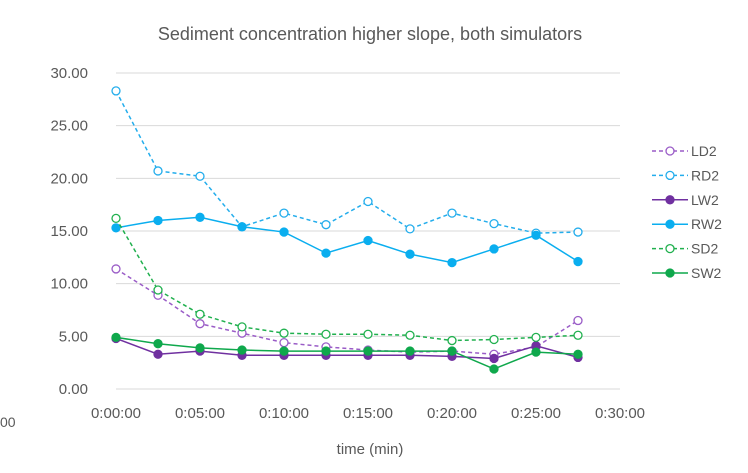 This screenshot has height=473, width=748. I want to click on series-sw2, so click(347, 353).